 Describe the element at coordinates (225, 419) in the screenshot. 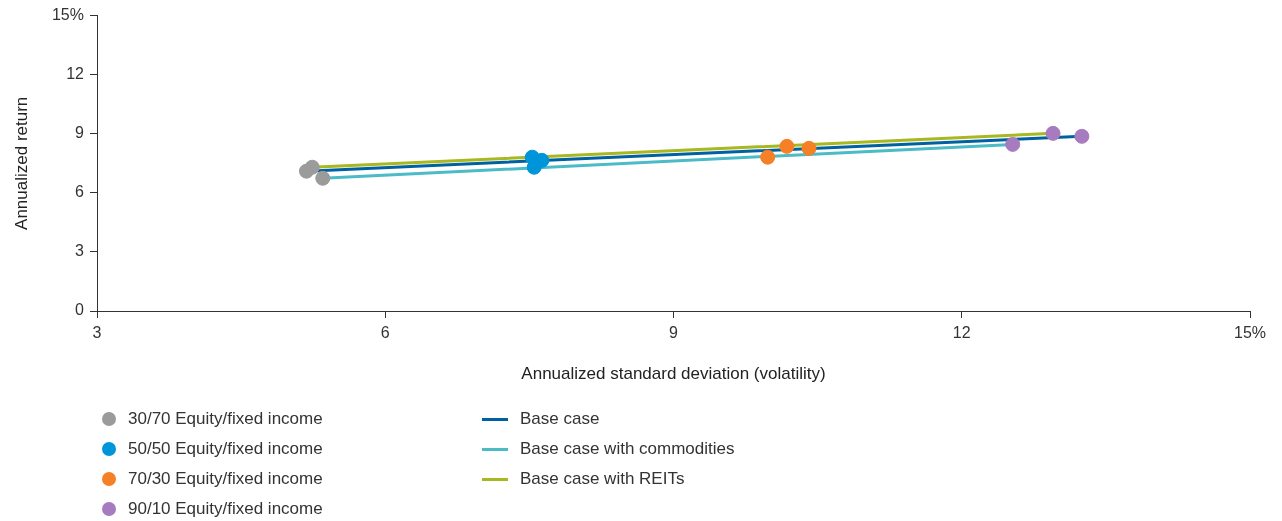

I see `legend-label: 30/70 Equity/fixed income` at that location.